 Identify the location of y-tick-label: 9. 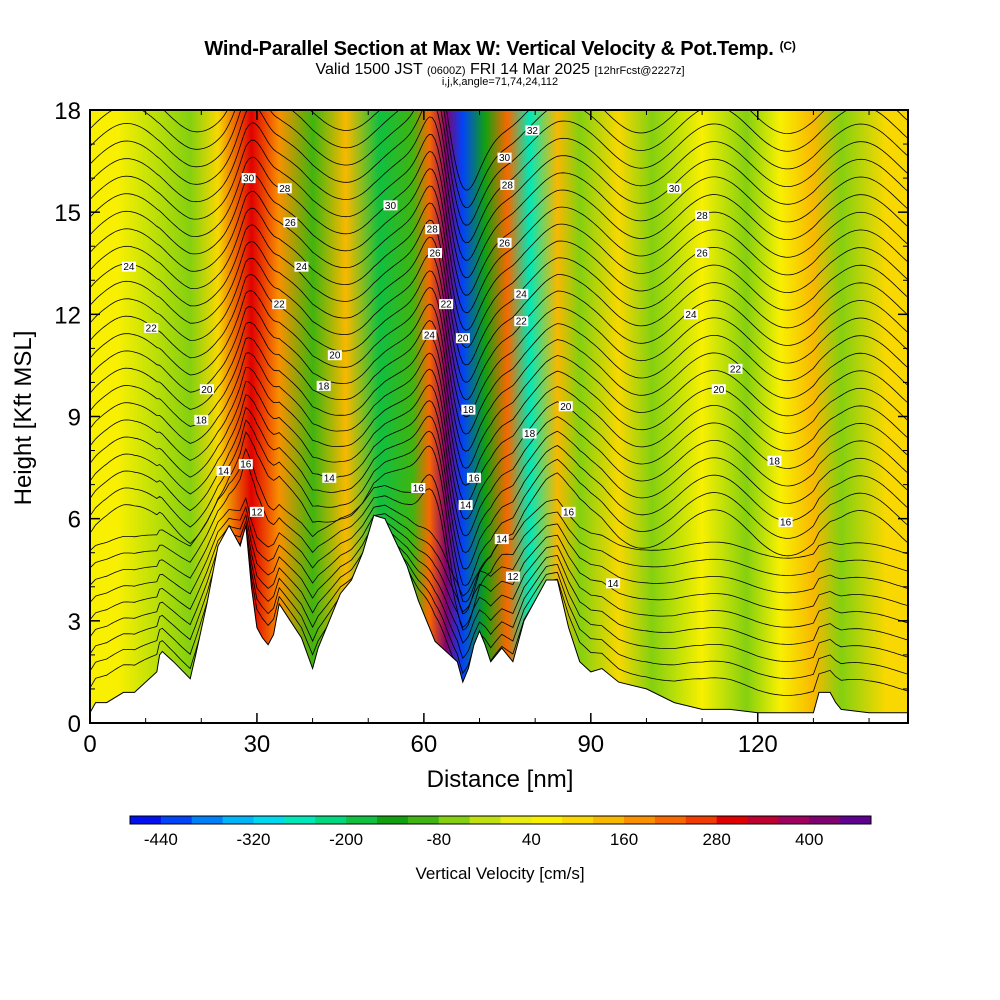
(74, 418).